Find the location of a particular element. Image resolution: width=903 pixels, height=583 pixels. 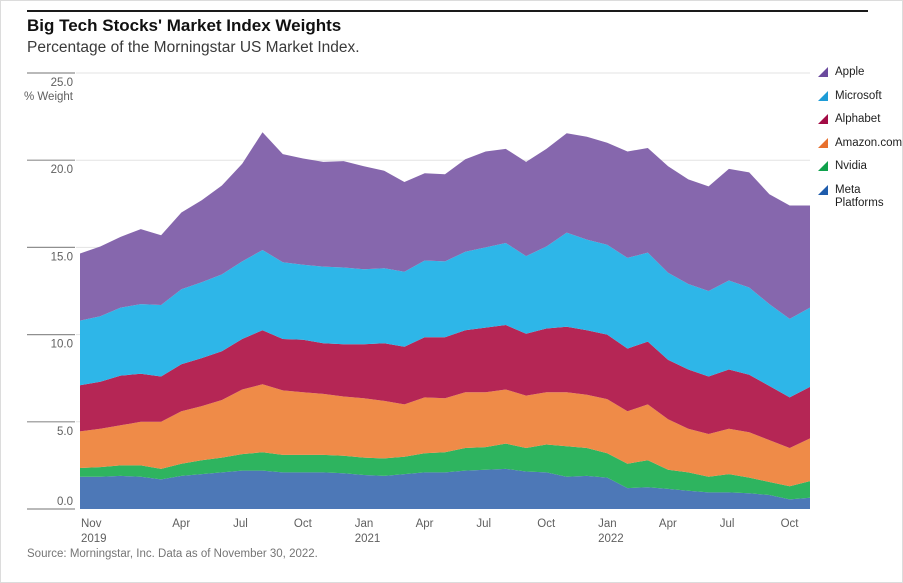

legend-label: Nvidia is located at coordinates (851, 166).